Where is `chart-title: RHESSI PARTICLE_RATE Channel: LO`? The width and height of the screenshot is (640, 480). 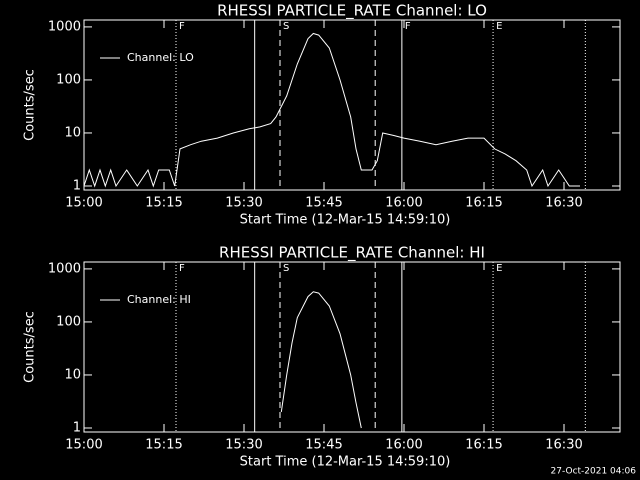
chart-title: RHESSI PARTICLE_RATE Channel: LO is located at coordinates (352, 11).